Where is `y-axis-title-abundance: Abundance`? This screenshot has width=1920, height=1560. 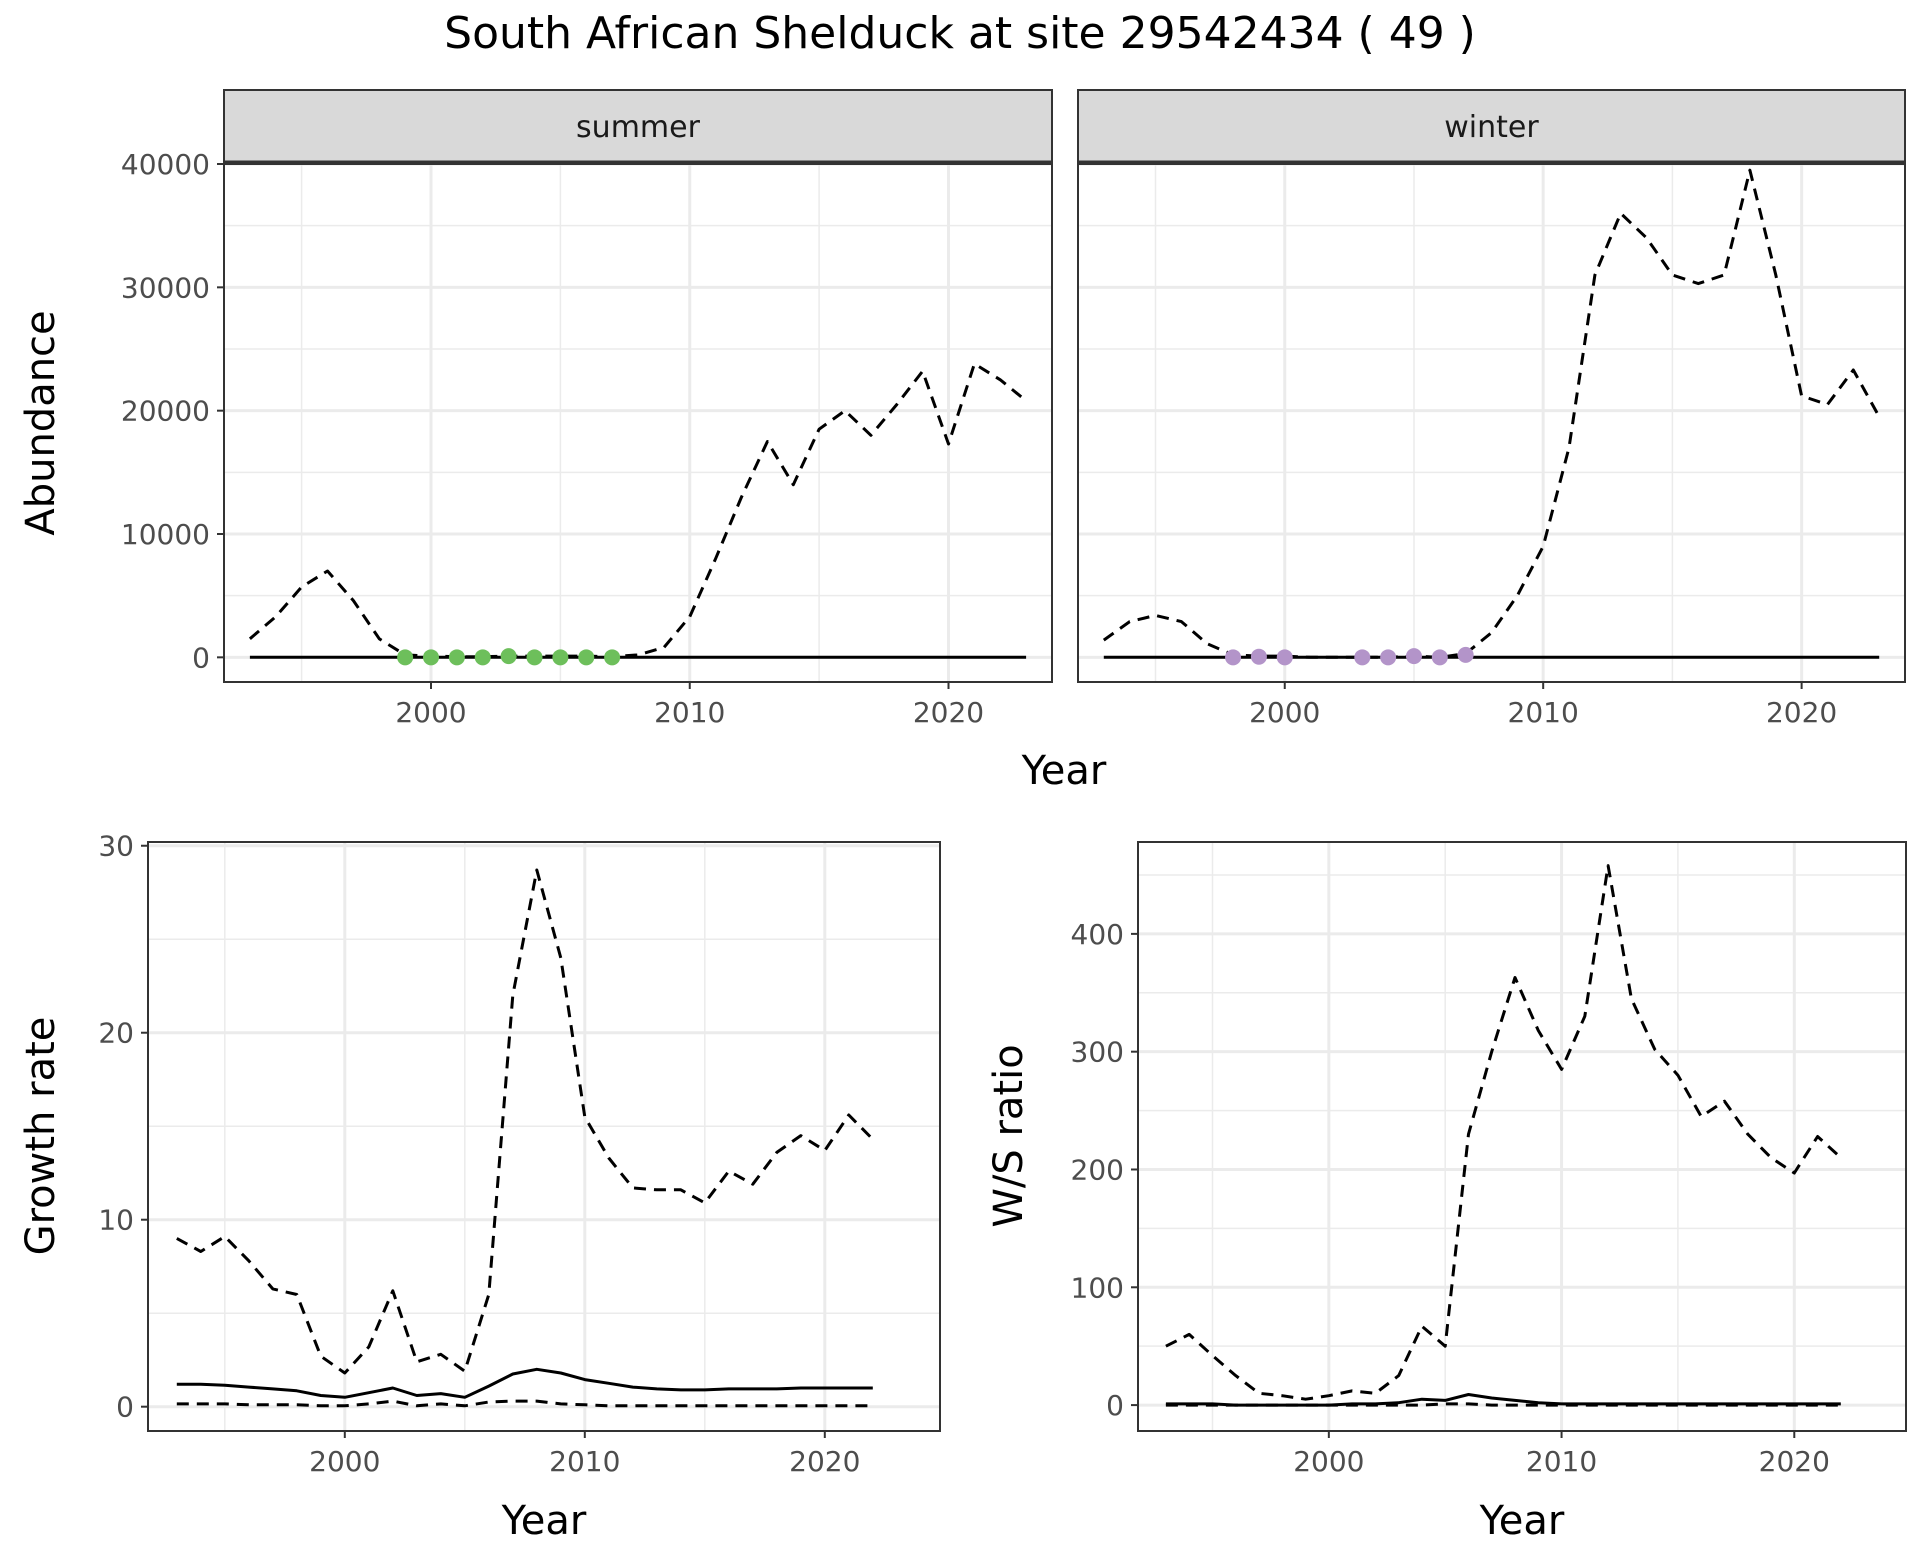
y-axis-title-abundance: Abundance is located at coordinates (41, 422).